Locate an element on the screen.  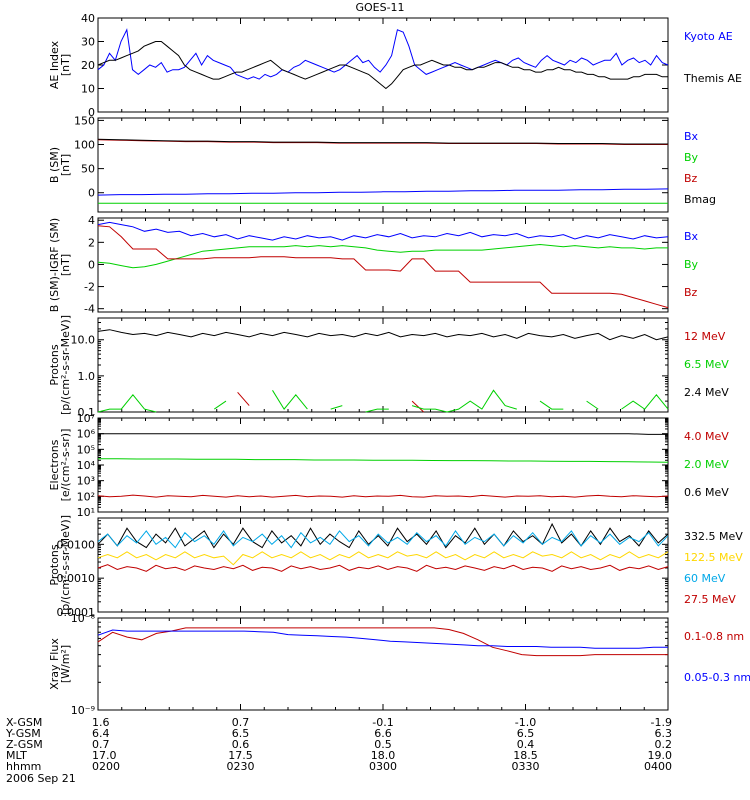
panel-1: 0 10 20 30 40 AE Index[nT] Kyoto AE Themis AE is located at coordinates (395, 65).